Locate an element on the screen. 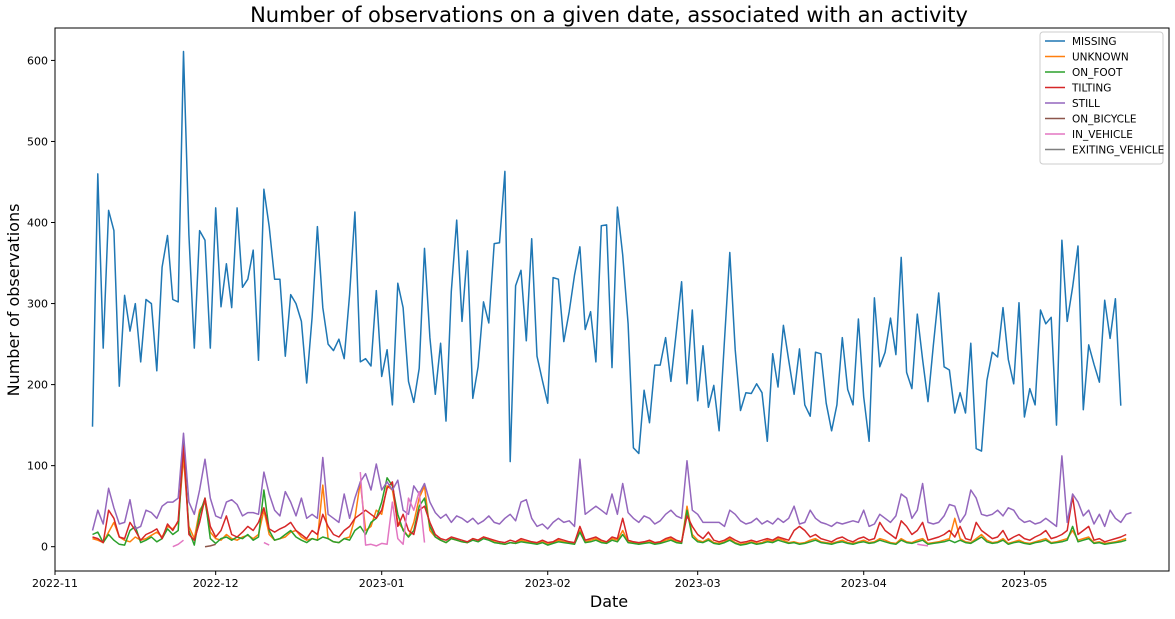  x-tick-label: 2023-02 is located at coordinates (548, 583).